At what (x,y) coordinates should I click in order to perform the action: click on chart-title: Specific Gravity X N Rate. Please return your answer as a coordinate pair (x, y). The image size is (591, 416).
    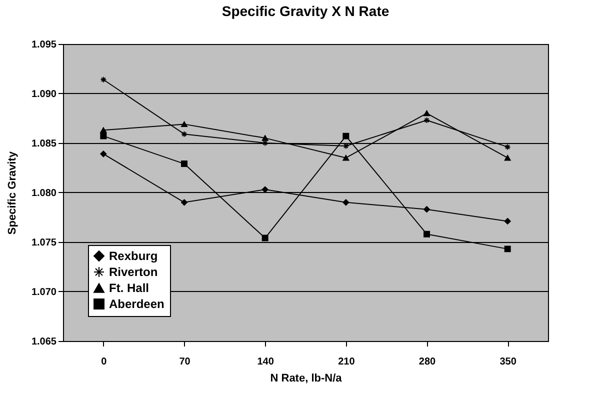
    Looking at the image, I should click on (306, 11).